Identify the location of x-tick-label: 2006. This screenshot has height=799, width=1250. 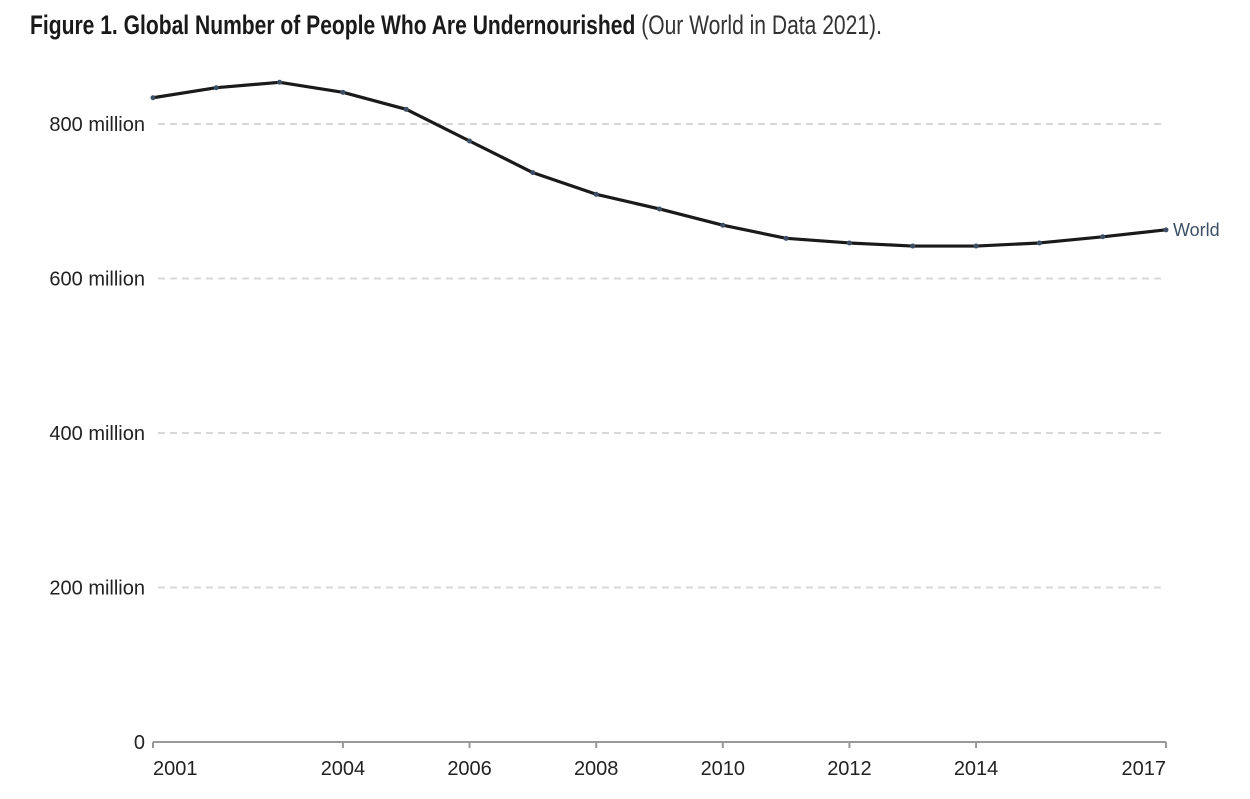
(469, 769).